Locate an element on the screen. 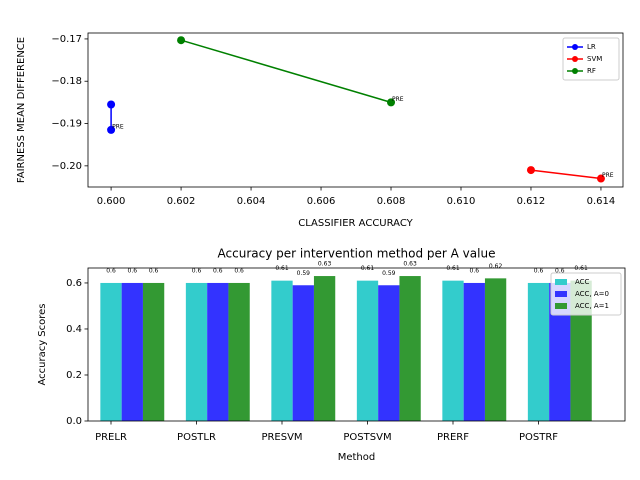 This screenshot has height=480, width=640. x-tick-label: POSTSVM is located at coordinates (367, 437).